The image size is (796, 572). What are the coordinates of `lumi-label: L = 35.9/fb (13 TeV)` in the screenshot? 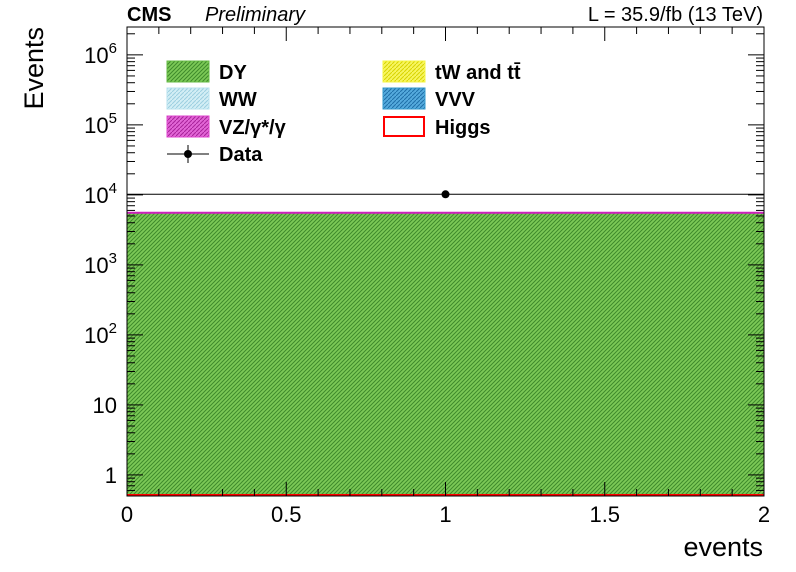 It's located at (675, 15).